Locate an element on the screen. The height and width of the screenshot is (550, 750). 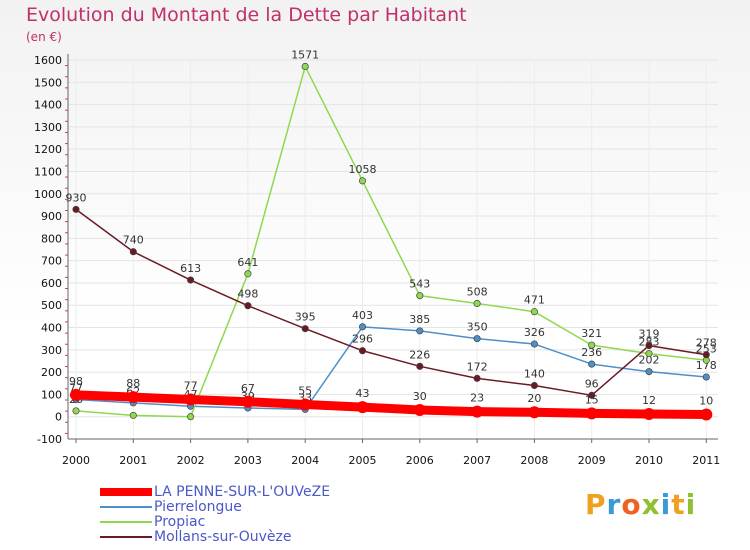
x-tick-label: 2010 is located at coordinates (649, 460).